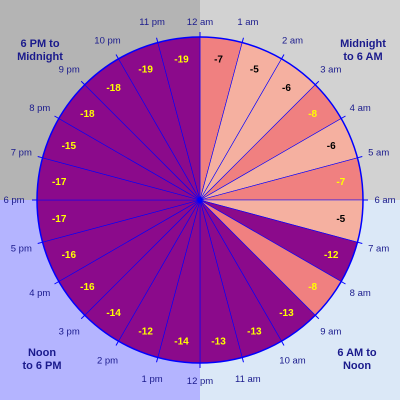 The image size is (400, 400). What do you see at coordinates (360, 108) in the screenshot?
I see `hour-label: 4 am` at bounding box center [360, 108].